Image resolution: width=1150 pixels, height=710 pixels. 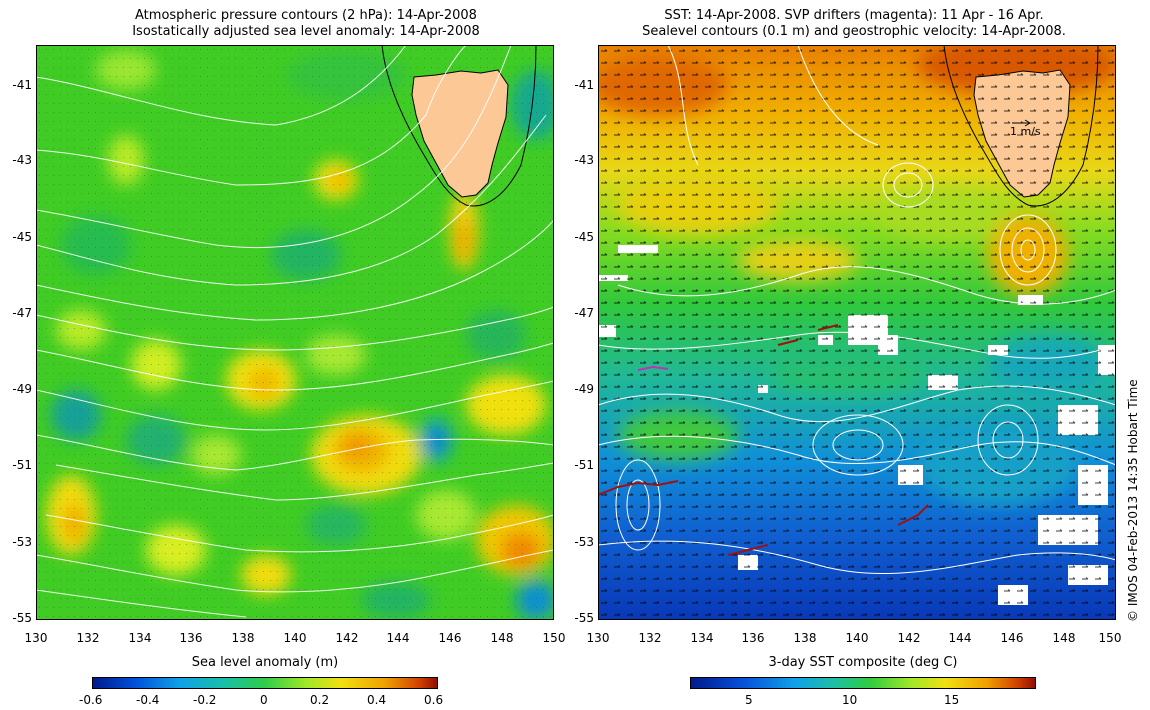 What do you see at coordinates (584, 237) in the screenshot?
I see `right-ytick-2: -45` at bounding box center [584, 237].